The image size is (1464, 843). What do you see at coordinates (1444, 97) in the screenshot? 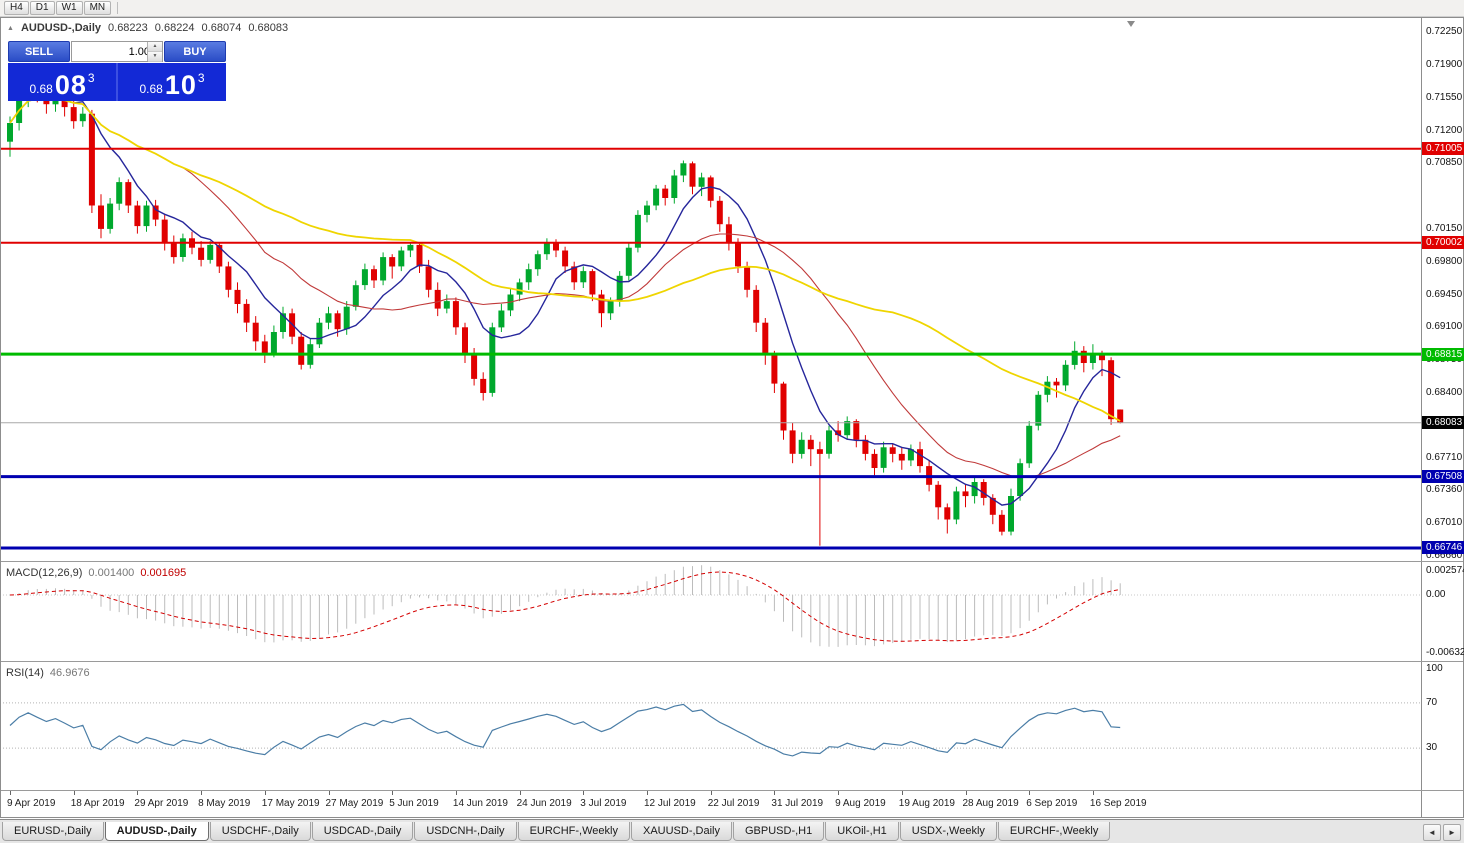
I see `price-axis-label: 0.71550` at bounding box center [1444, 97].